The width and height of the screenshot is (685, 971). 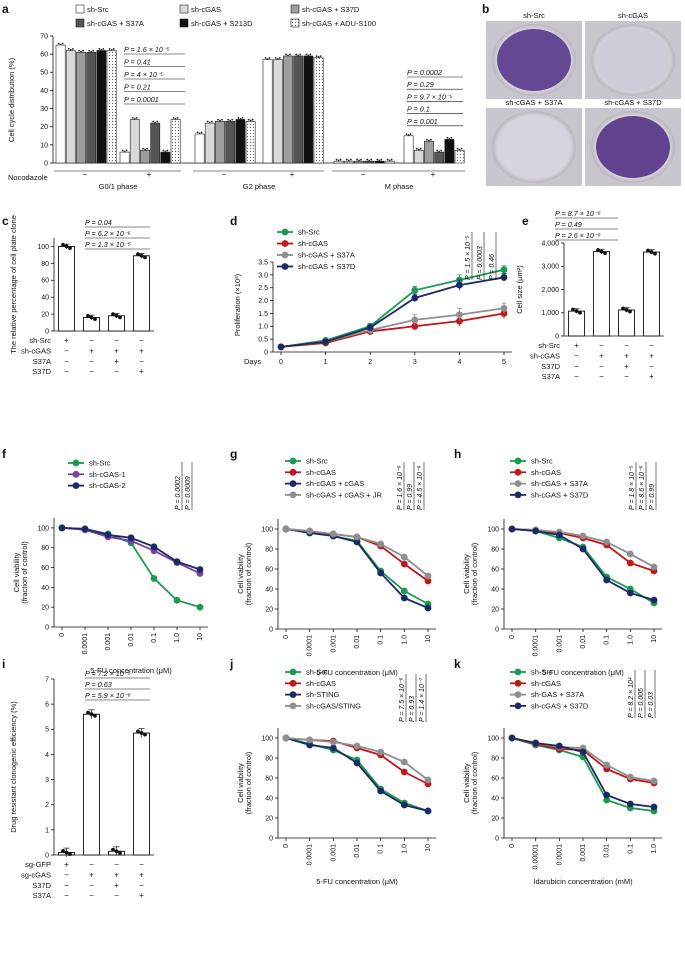 I want to click on condition-row-label: S37A, so click(x=42, y=361).